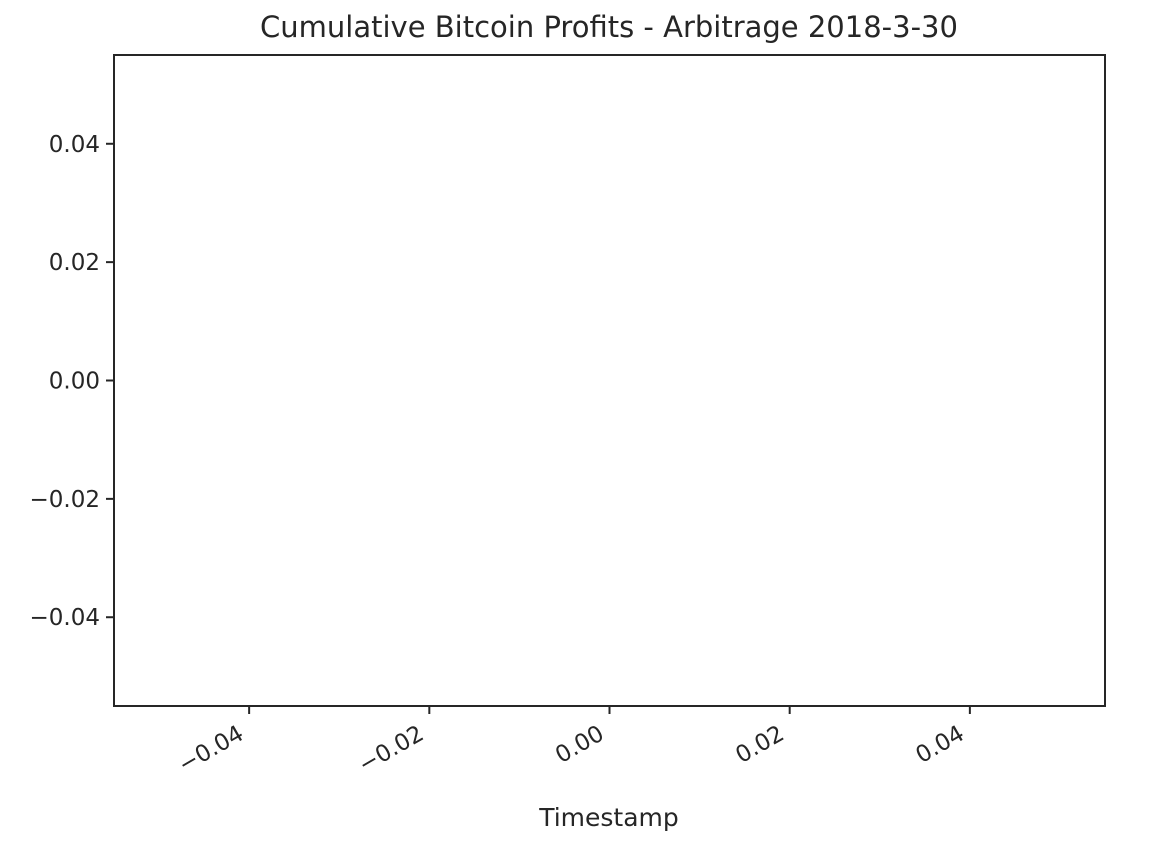  I want to click on y-tick-label: 0.04, so click(74, 145).